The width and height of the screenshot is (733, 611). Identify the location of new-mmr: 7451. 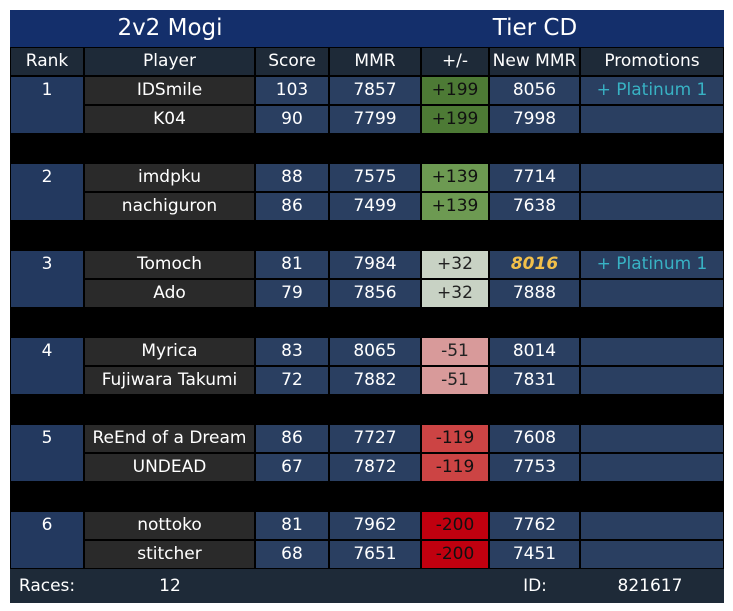
(534, 554).